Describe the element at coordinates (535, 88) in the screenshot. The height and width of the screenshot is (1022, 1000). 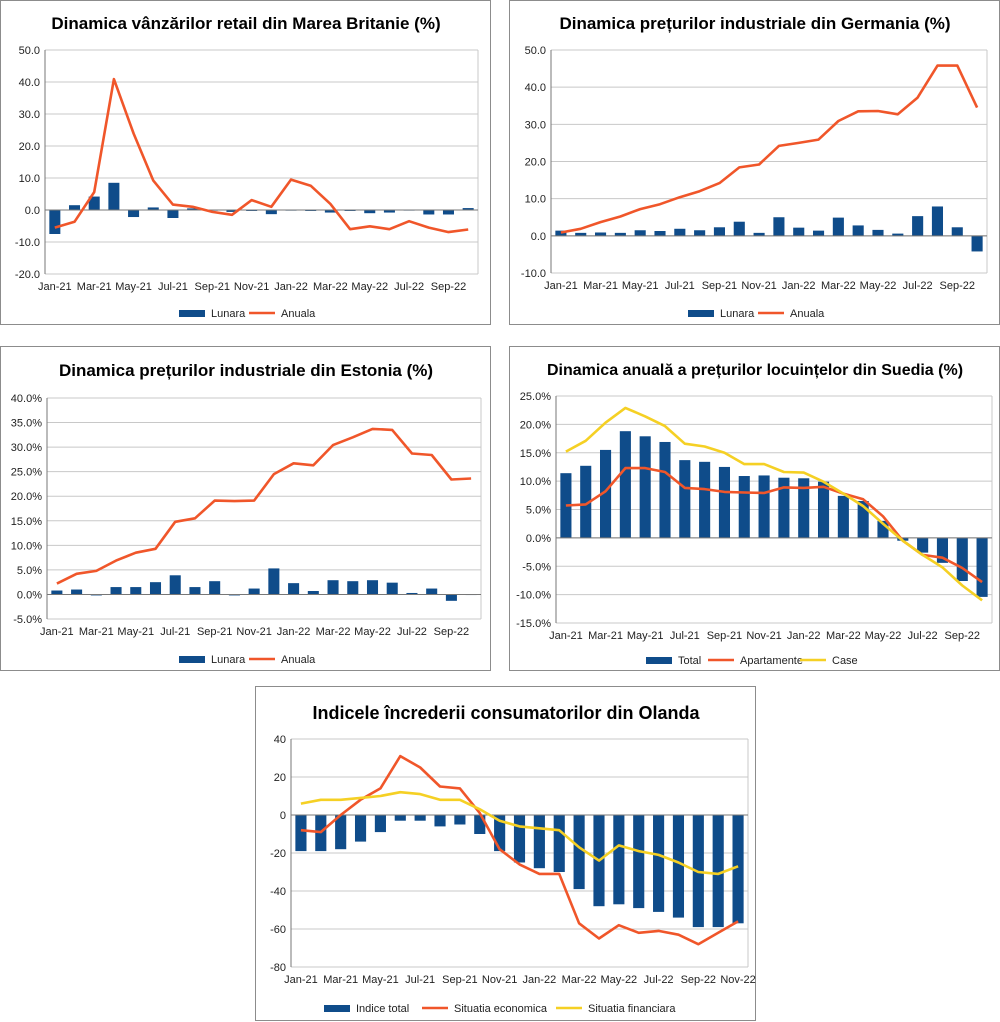
I see `y-tick-label: 40.0` at that location.